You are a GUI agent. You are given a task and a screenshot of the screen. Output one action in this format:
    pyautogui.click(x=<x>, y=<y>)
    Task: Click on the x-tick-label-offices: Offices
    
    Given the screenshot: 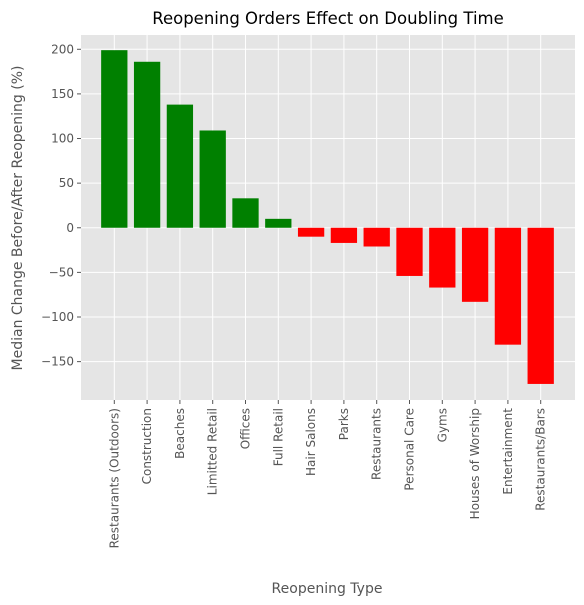 What is the action you would take?
    pyautogui.click(x=246, y=428)
    